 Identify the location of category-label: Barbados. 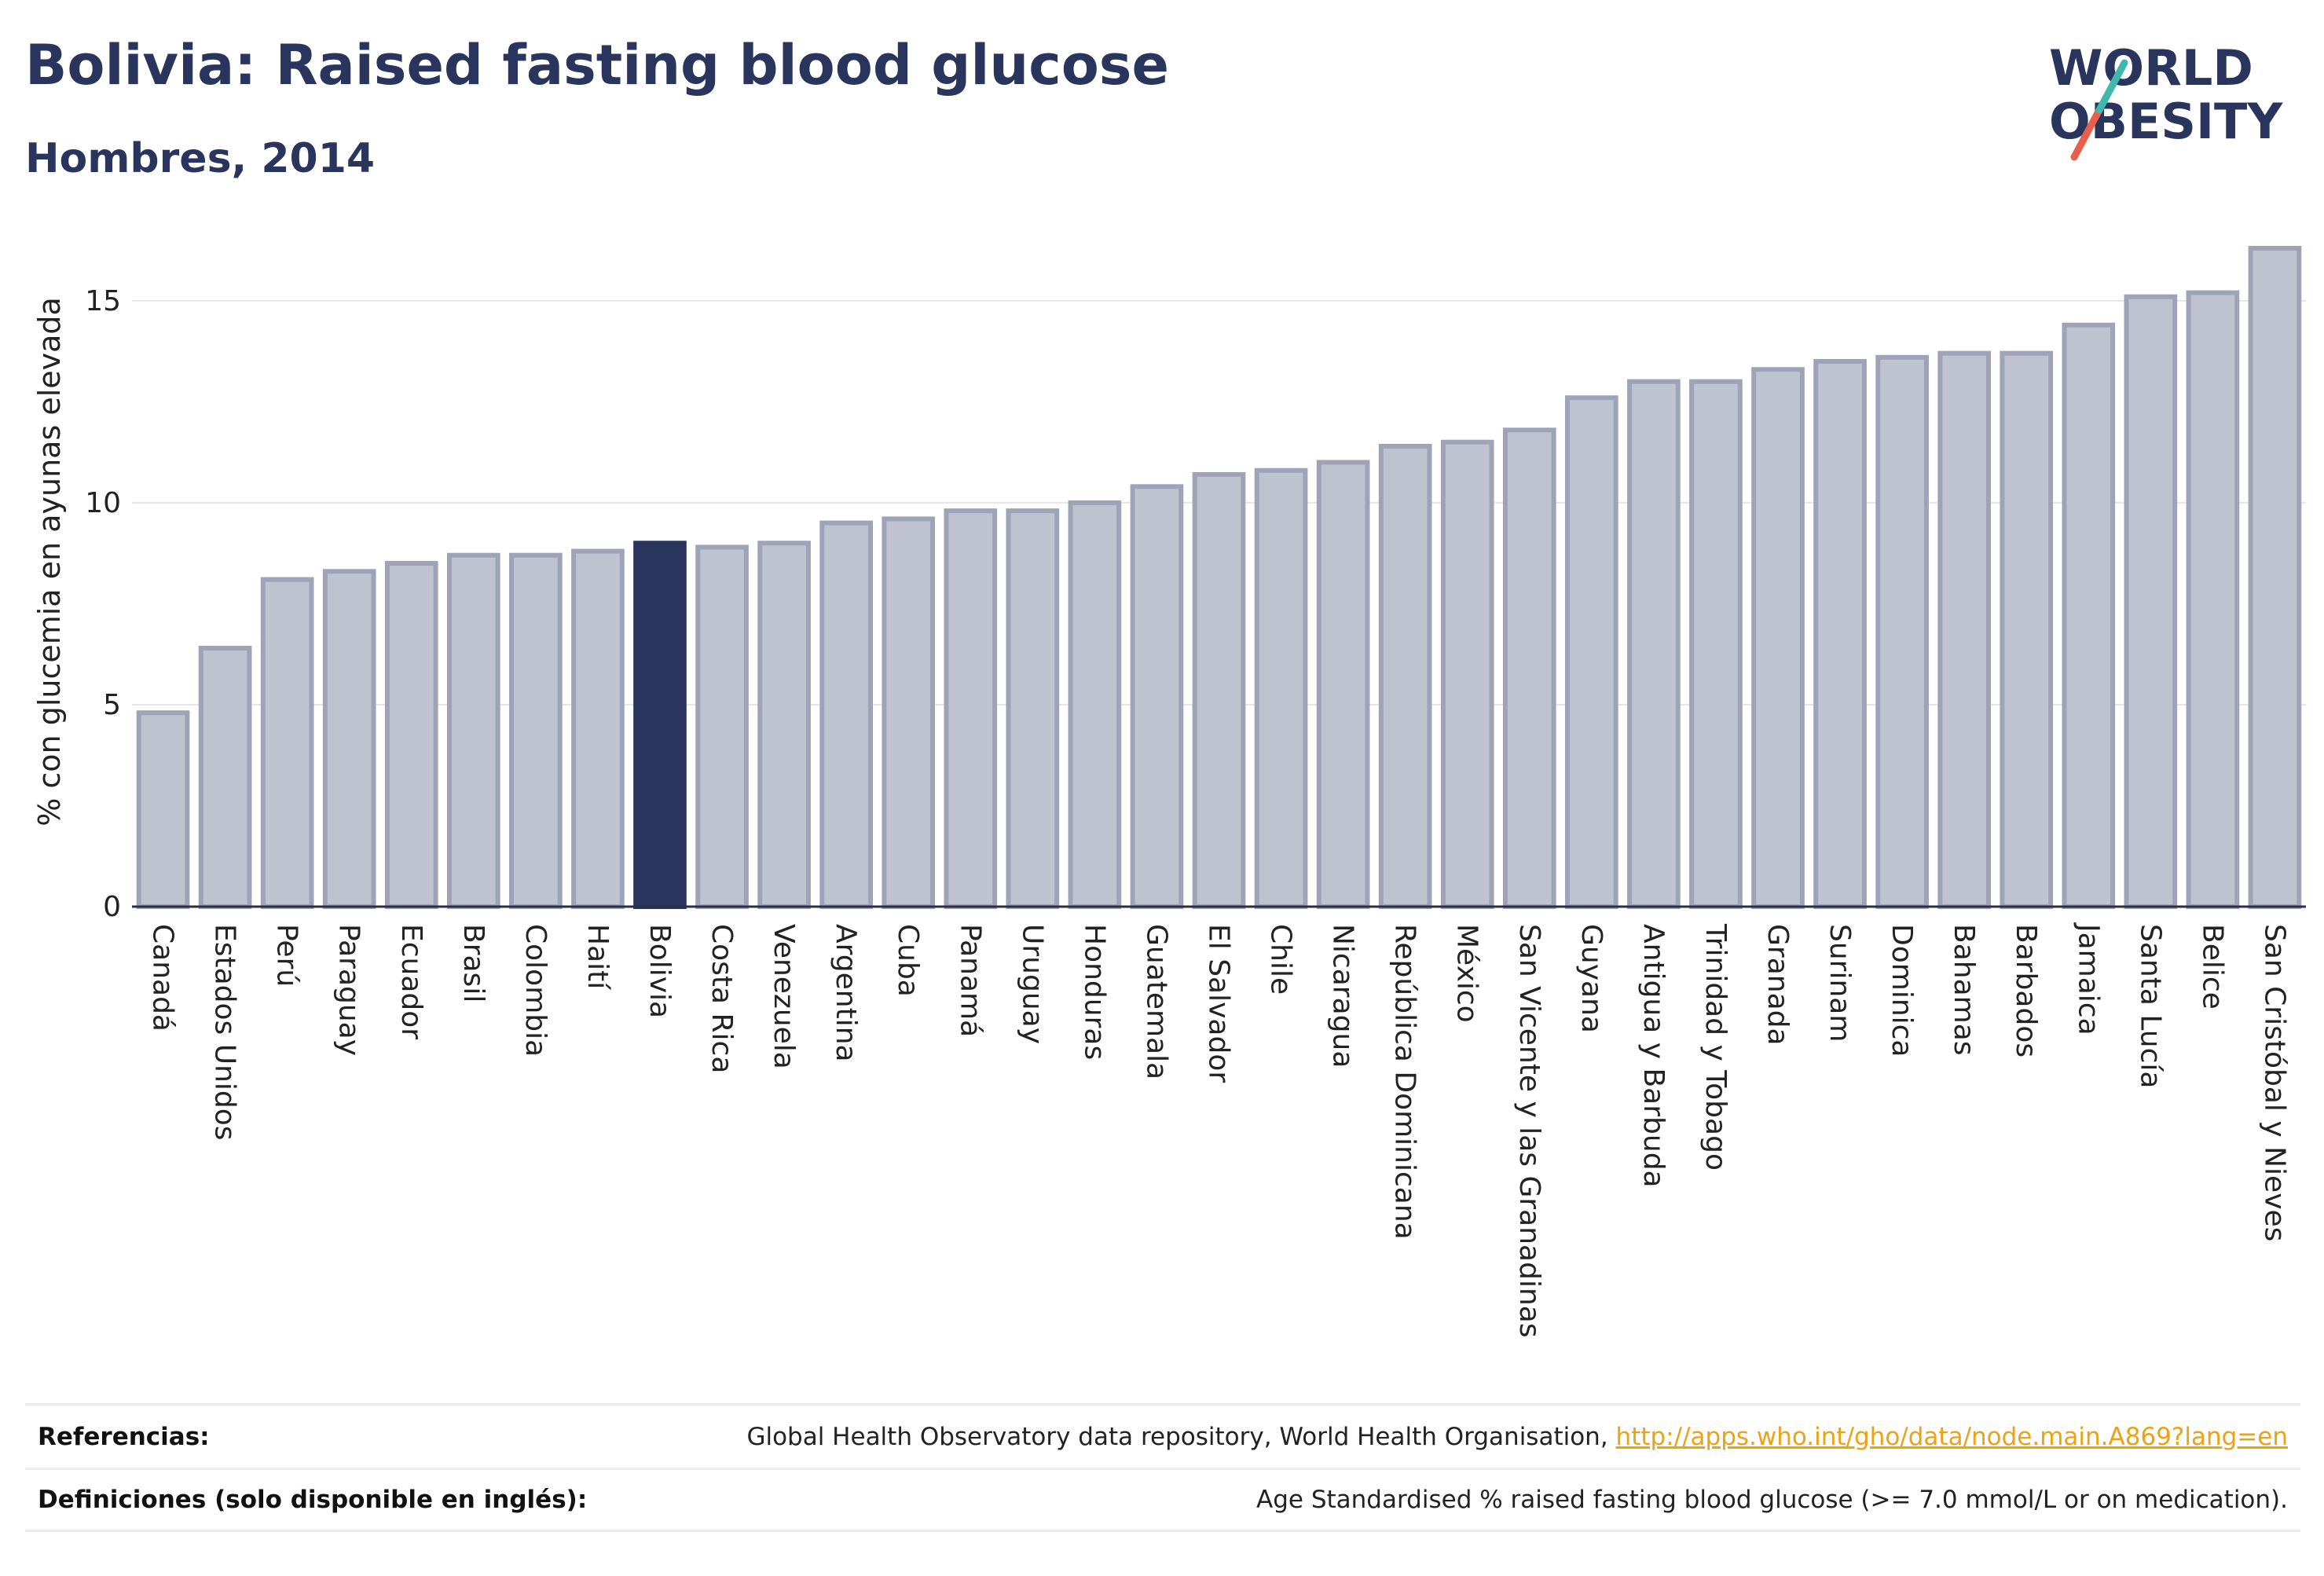
(2026, 990).